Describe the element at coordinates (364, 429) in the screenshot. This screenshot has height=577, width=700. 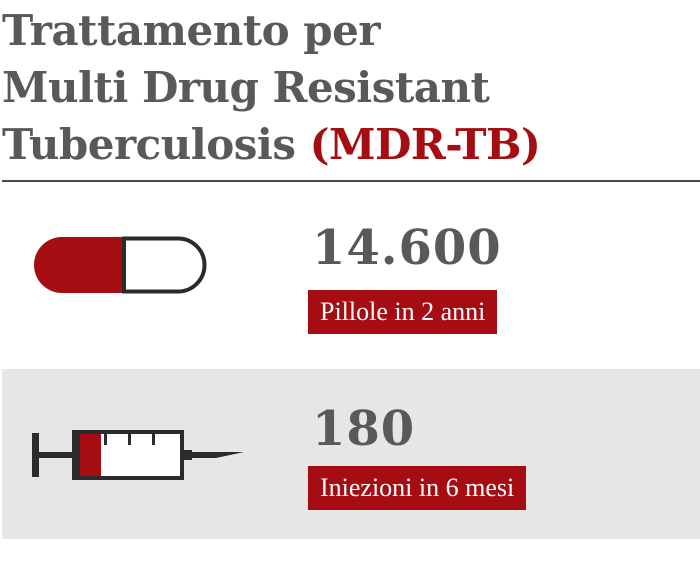
I see `injections-count: 180` at that location.